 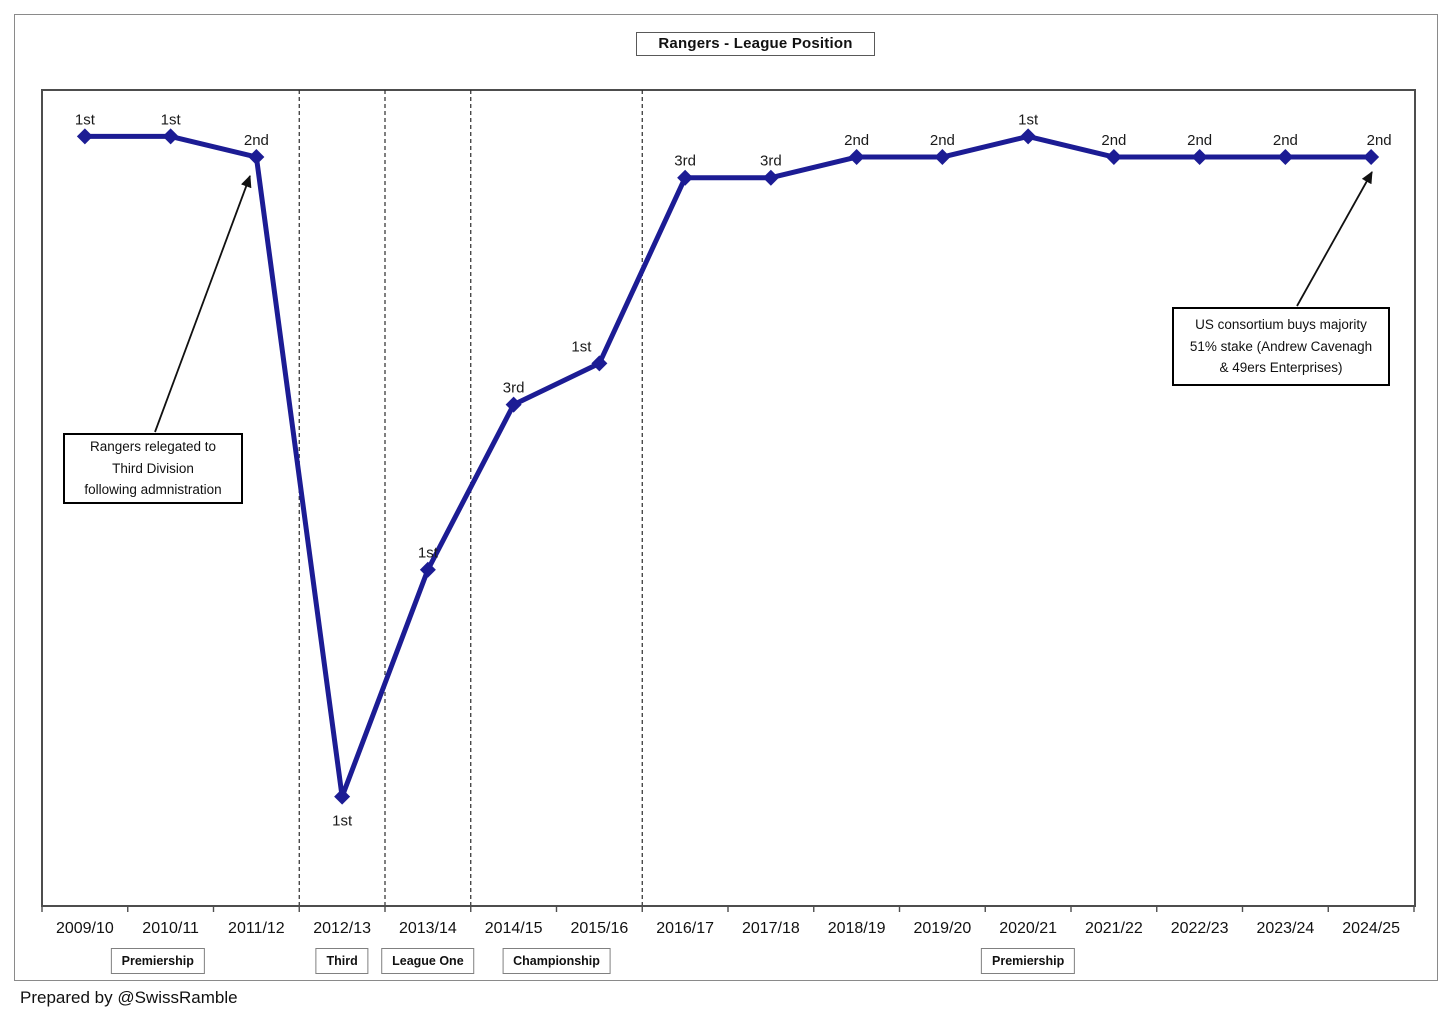 I want to click on annotation-line: 51% stake (Andrew Cavenagh, so click(x=1281, y=346).